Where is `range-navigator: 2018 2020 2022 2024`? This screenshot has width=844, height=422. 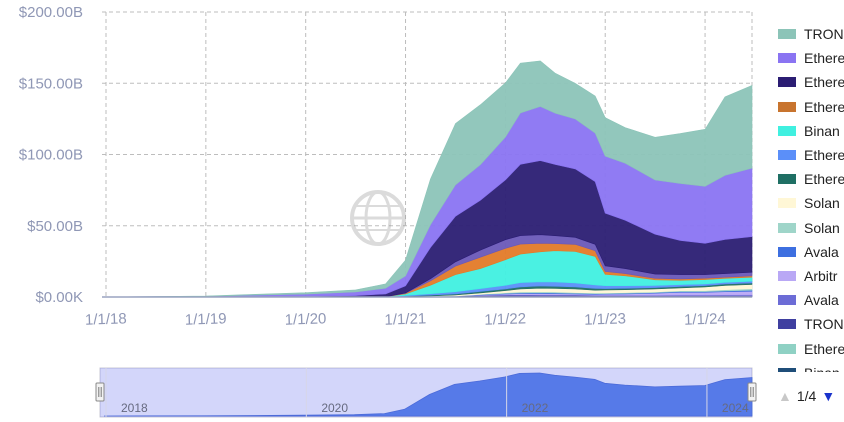 range-navigator: 2018 2020 2022 2024 is located at coordinates (426, 392).